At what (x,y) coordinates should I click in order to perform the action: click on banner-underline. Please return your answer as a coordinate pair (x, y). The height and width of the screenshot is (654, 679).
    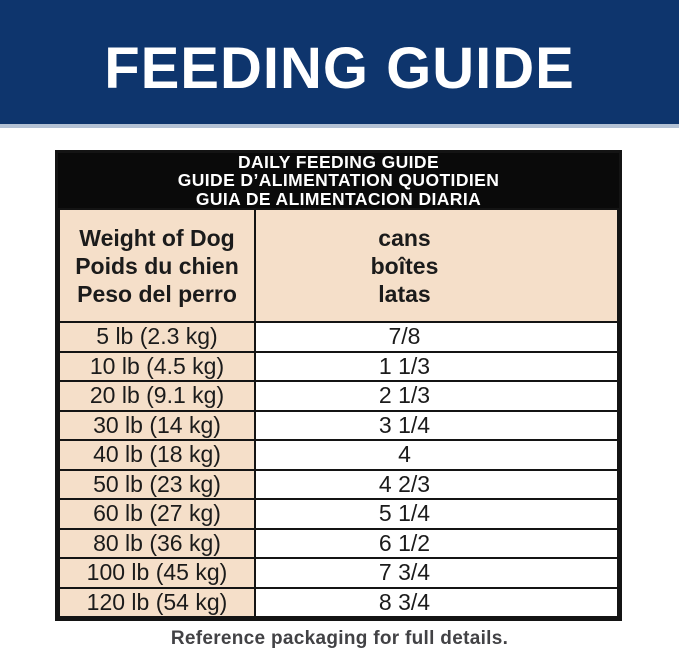
    Looking at the image, I should click on (339, 126).